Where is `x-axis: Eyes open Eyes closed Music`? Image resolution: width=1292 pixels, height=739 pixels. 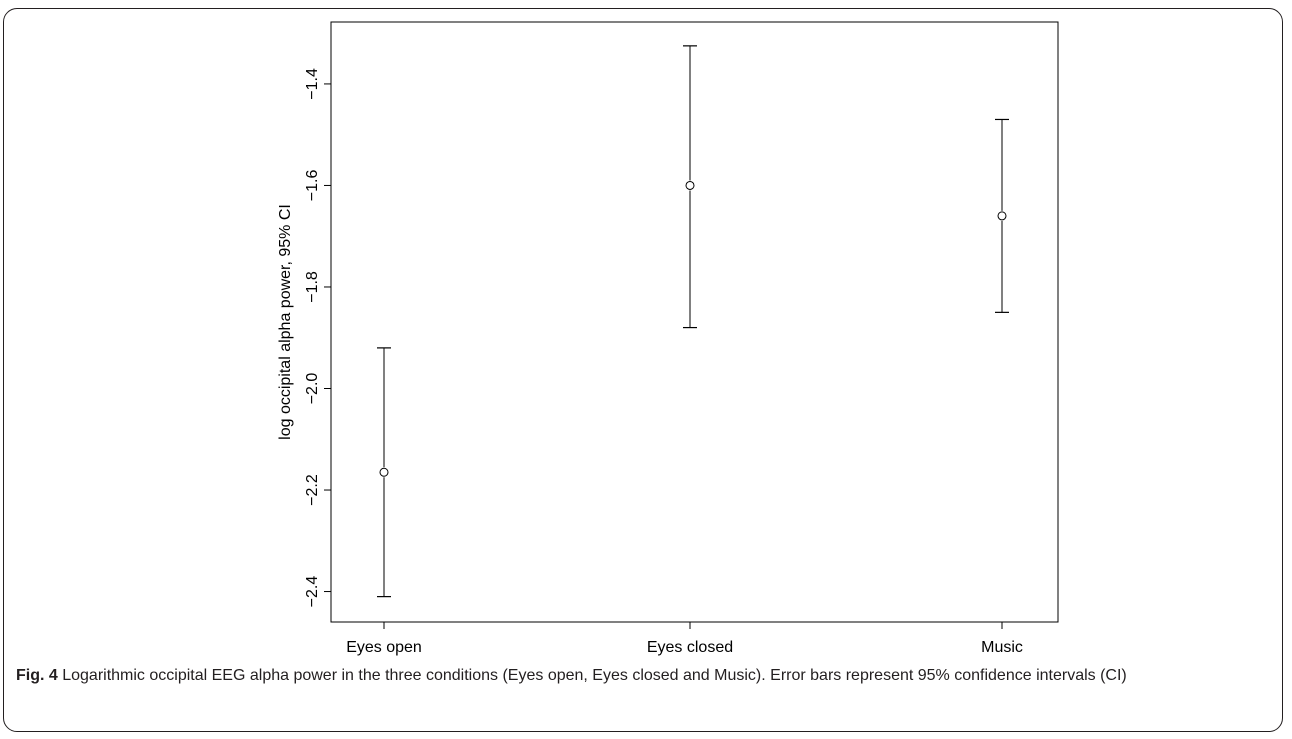 x-axis: Eyes open Eyes closed Music is located at coordinates (684, 638).